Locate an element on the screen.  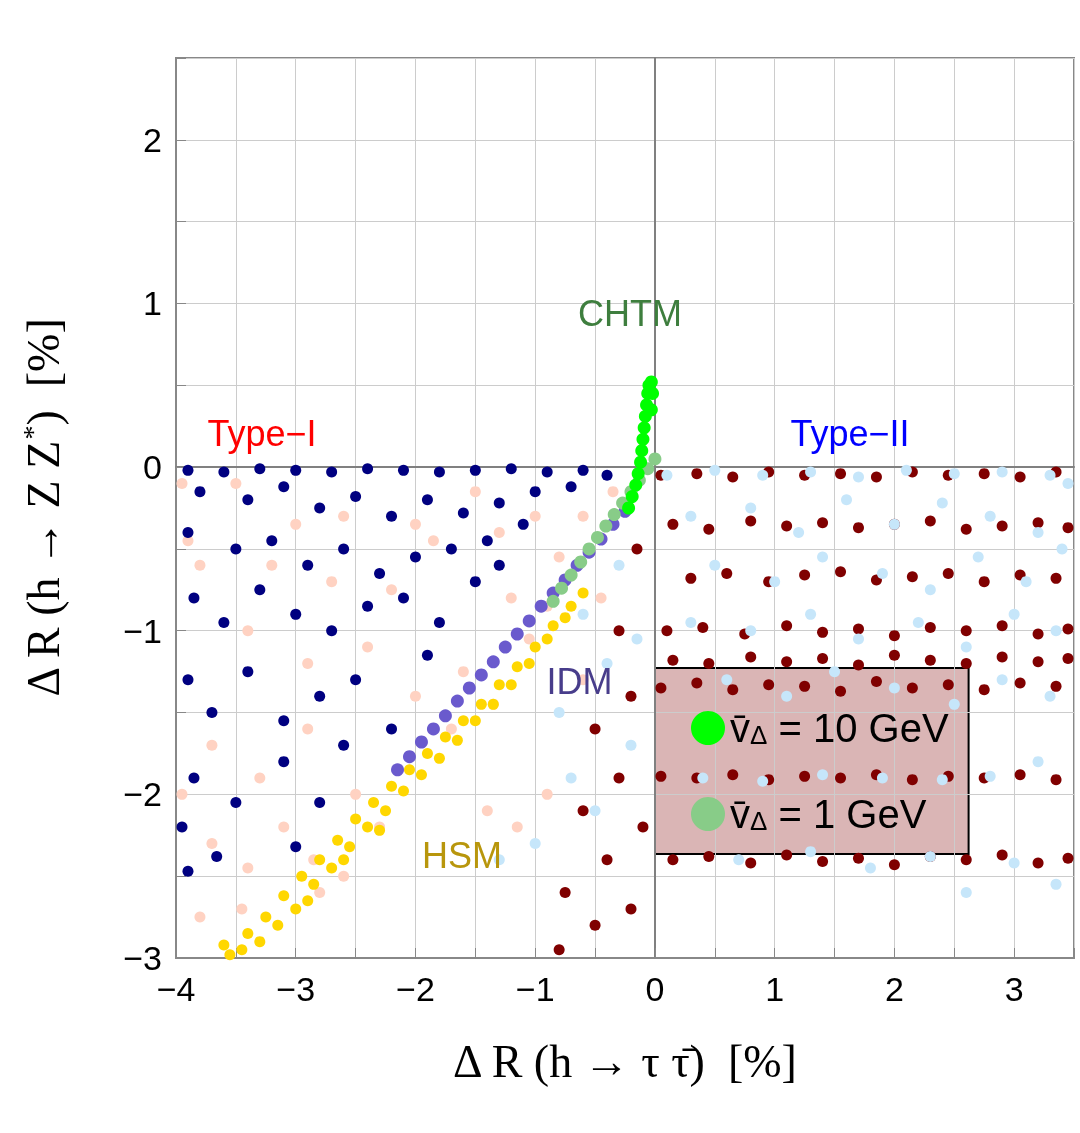
legend-label: v̄Δ = 1 GeV is located at coordinates (828, 814).